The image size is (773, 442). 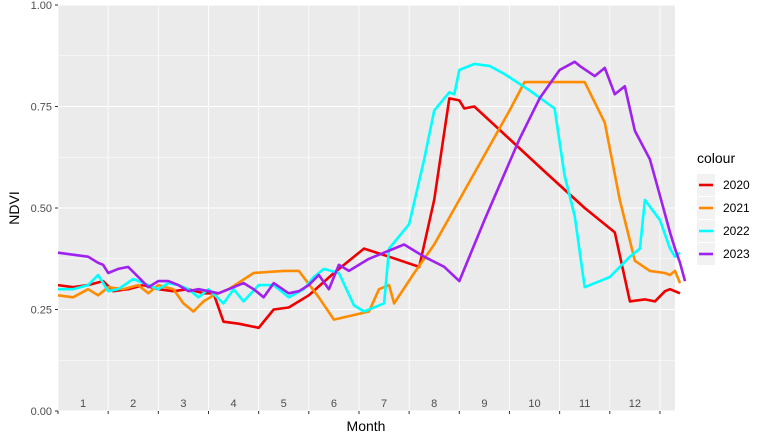 I want to click on month-label: 11, so click(x=584, y=404).